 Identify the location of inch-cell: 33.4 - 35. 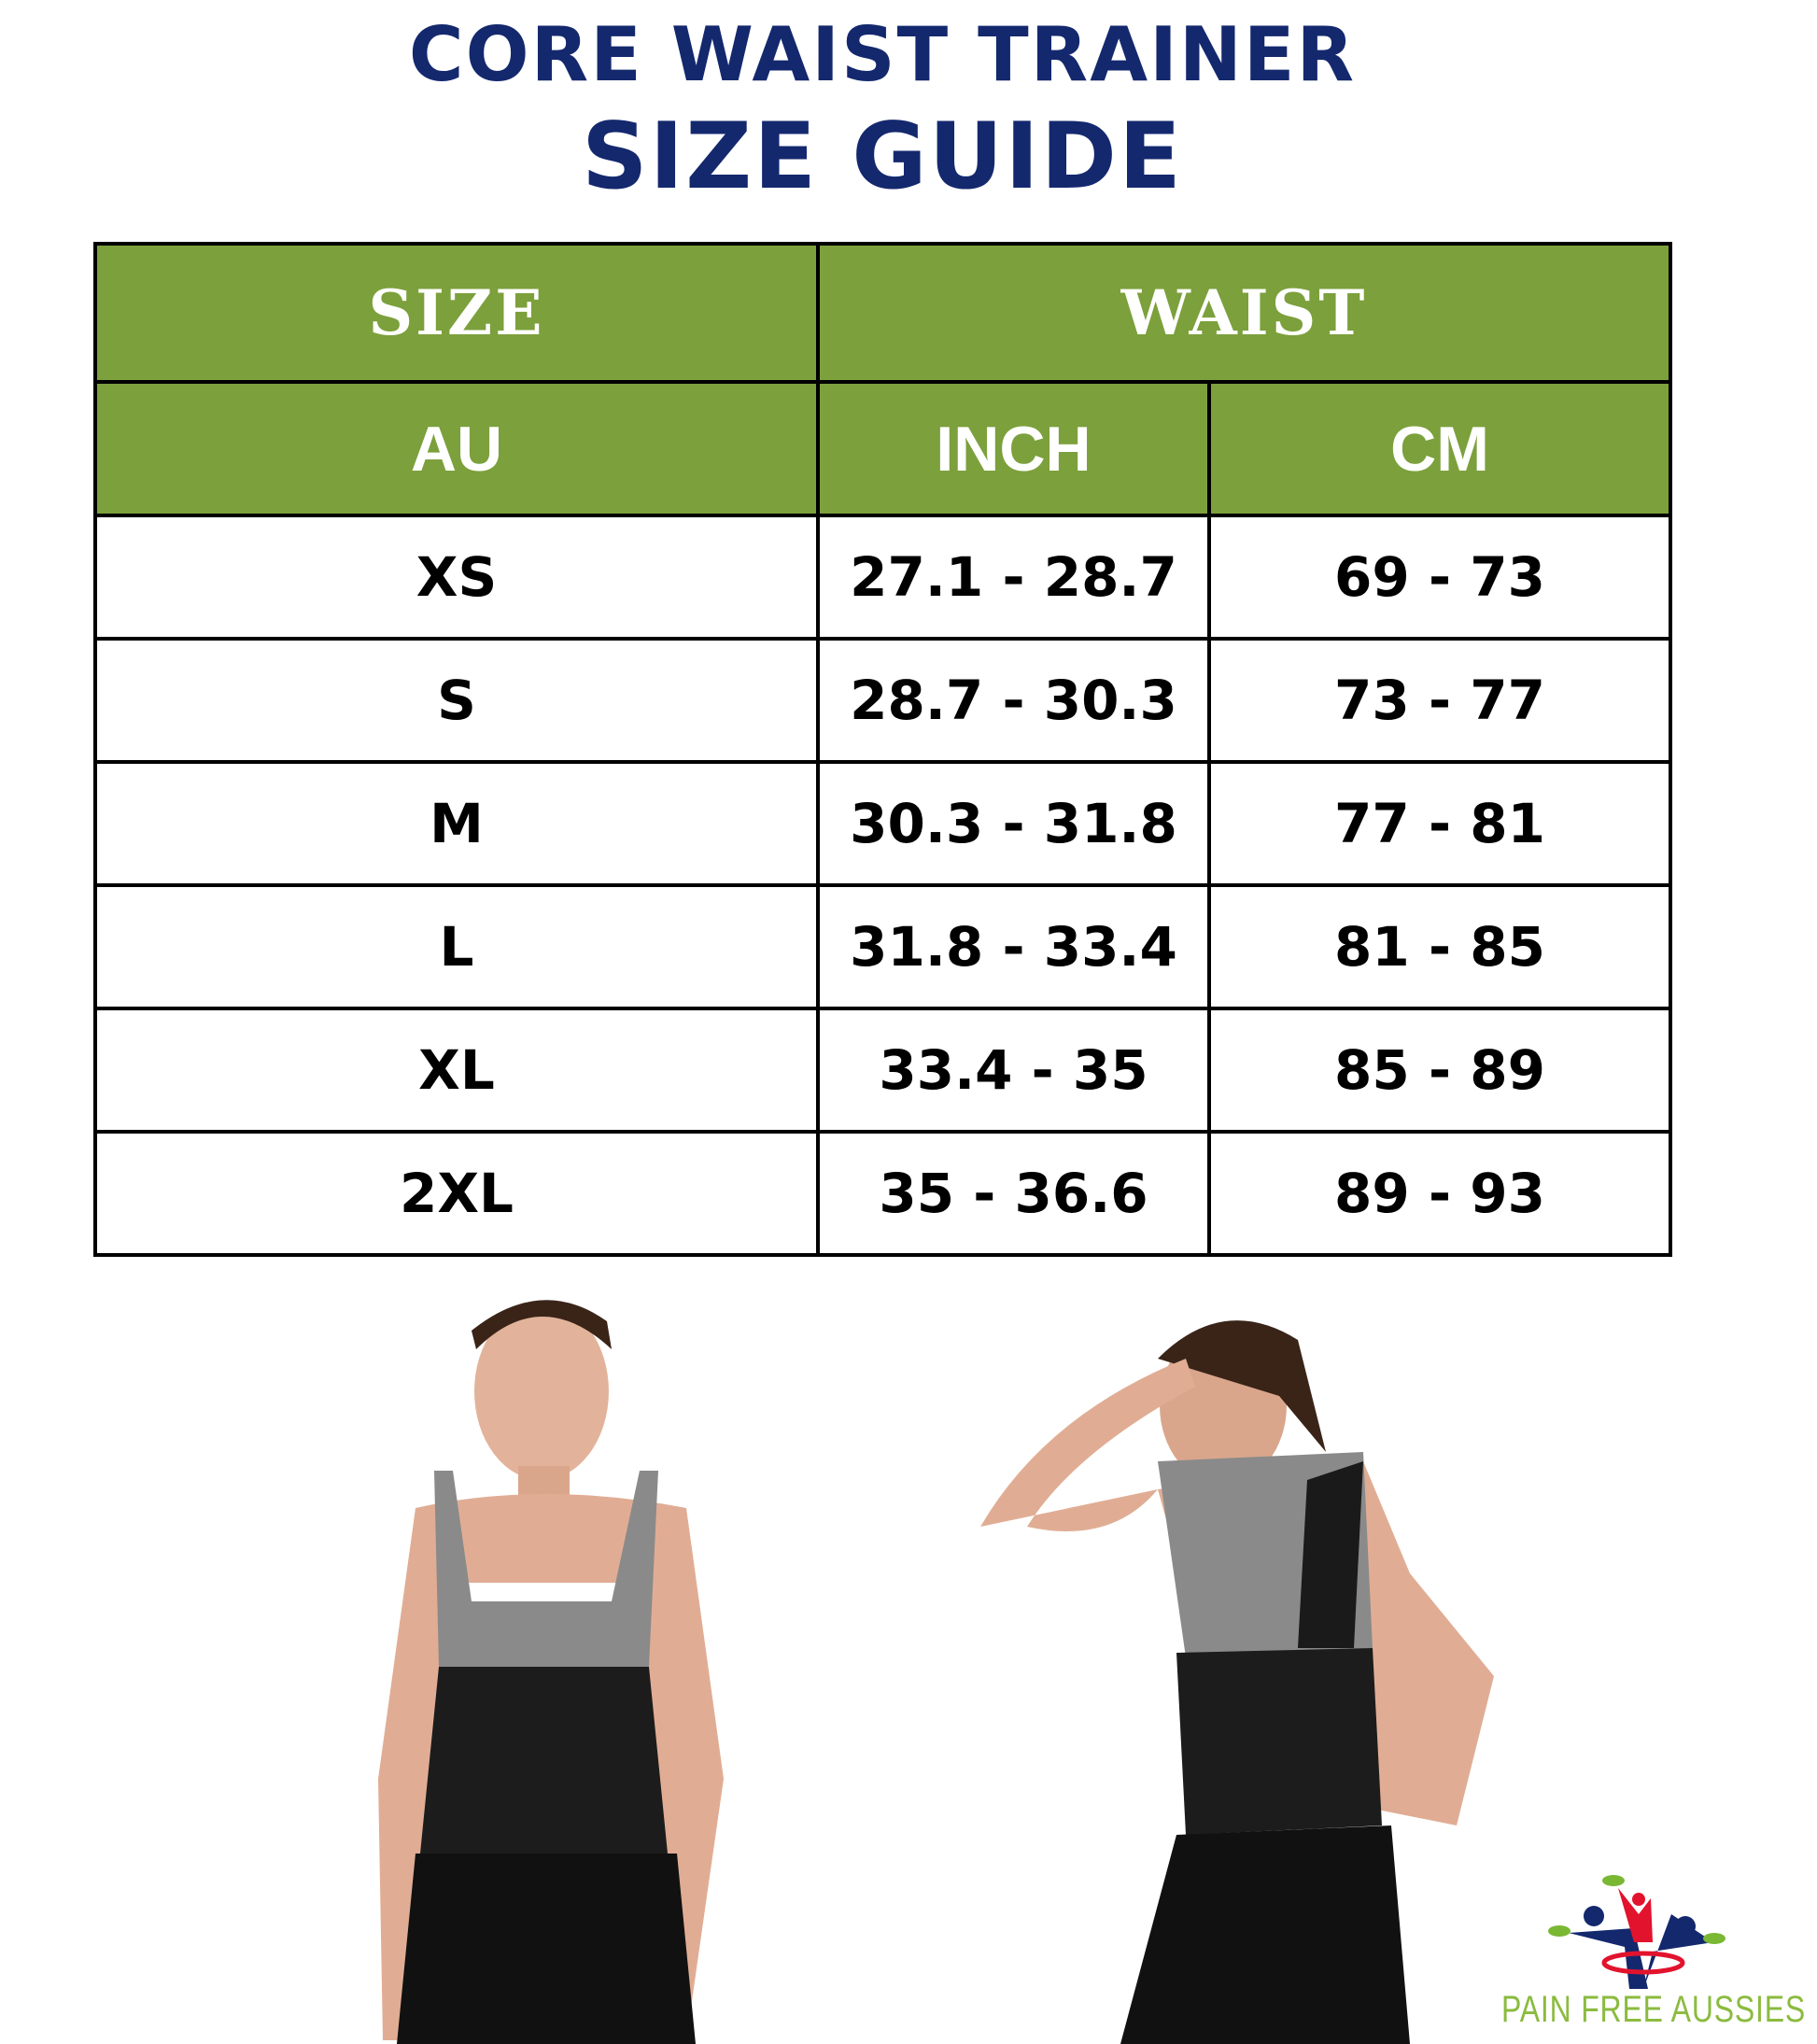
(1013, 1070).